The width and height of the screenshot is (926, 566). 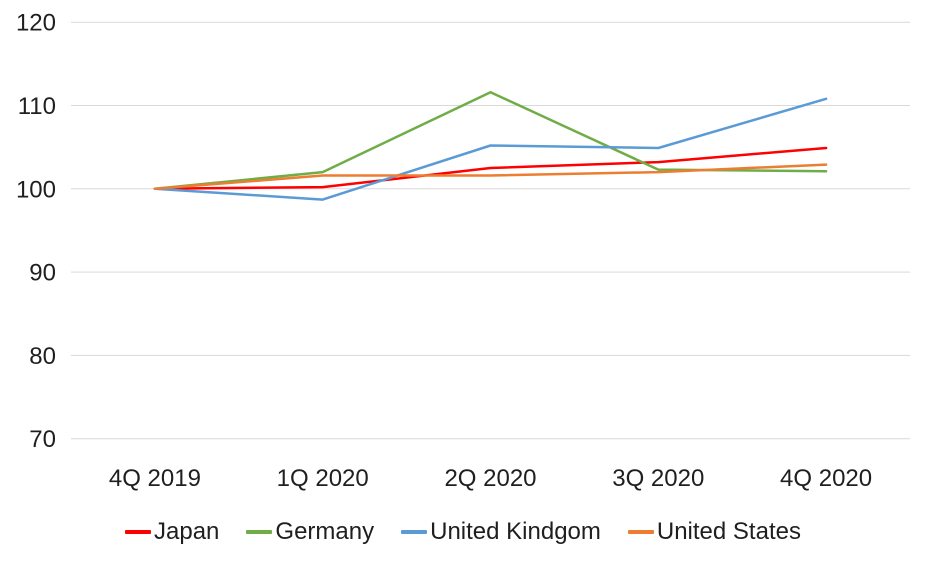 What do you see at coordinates (36, 189) in the screenshot?
I see `y-tick-label: 100` at bounding box center [36, 189].